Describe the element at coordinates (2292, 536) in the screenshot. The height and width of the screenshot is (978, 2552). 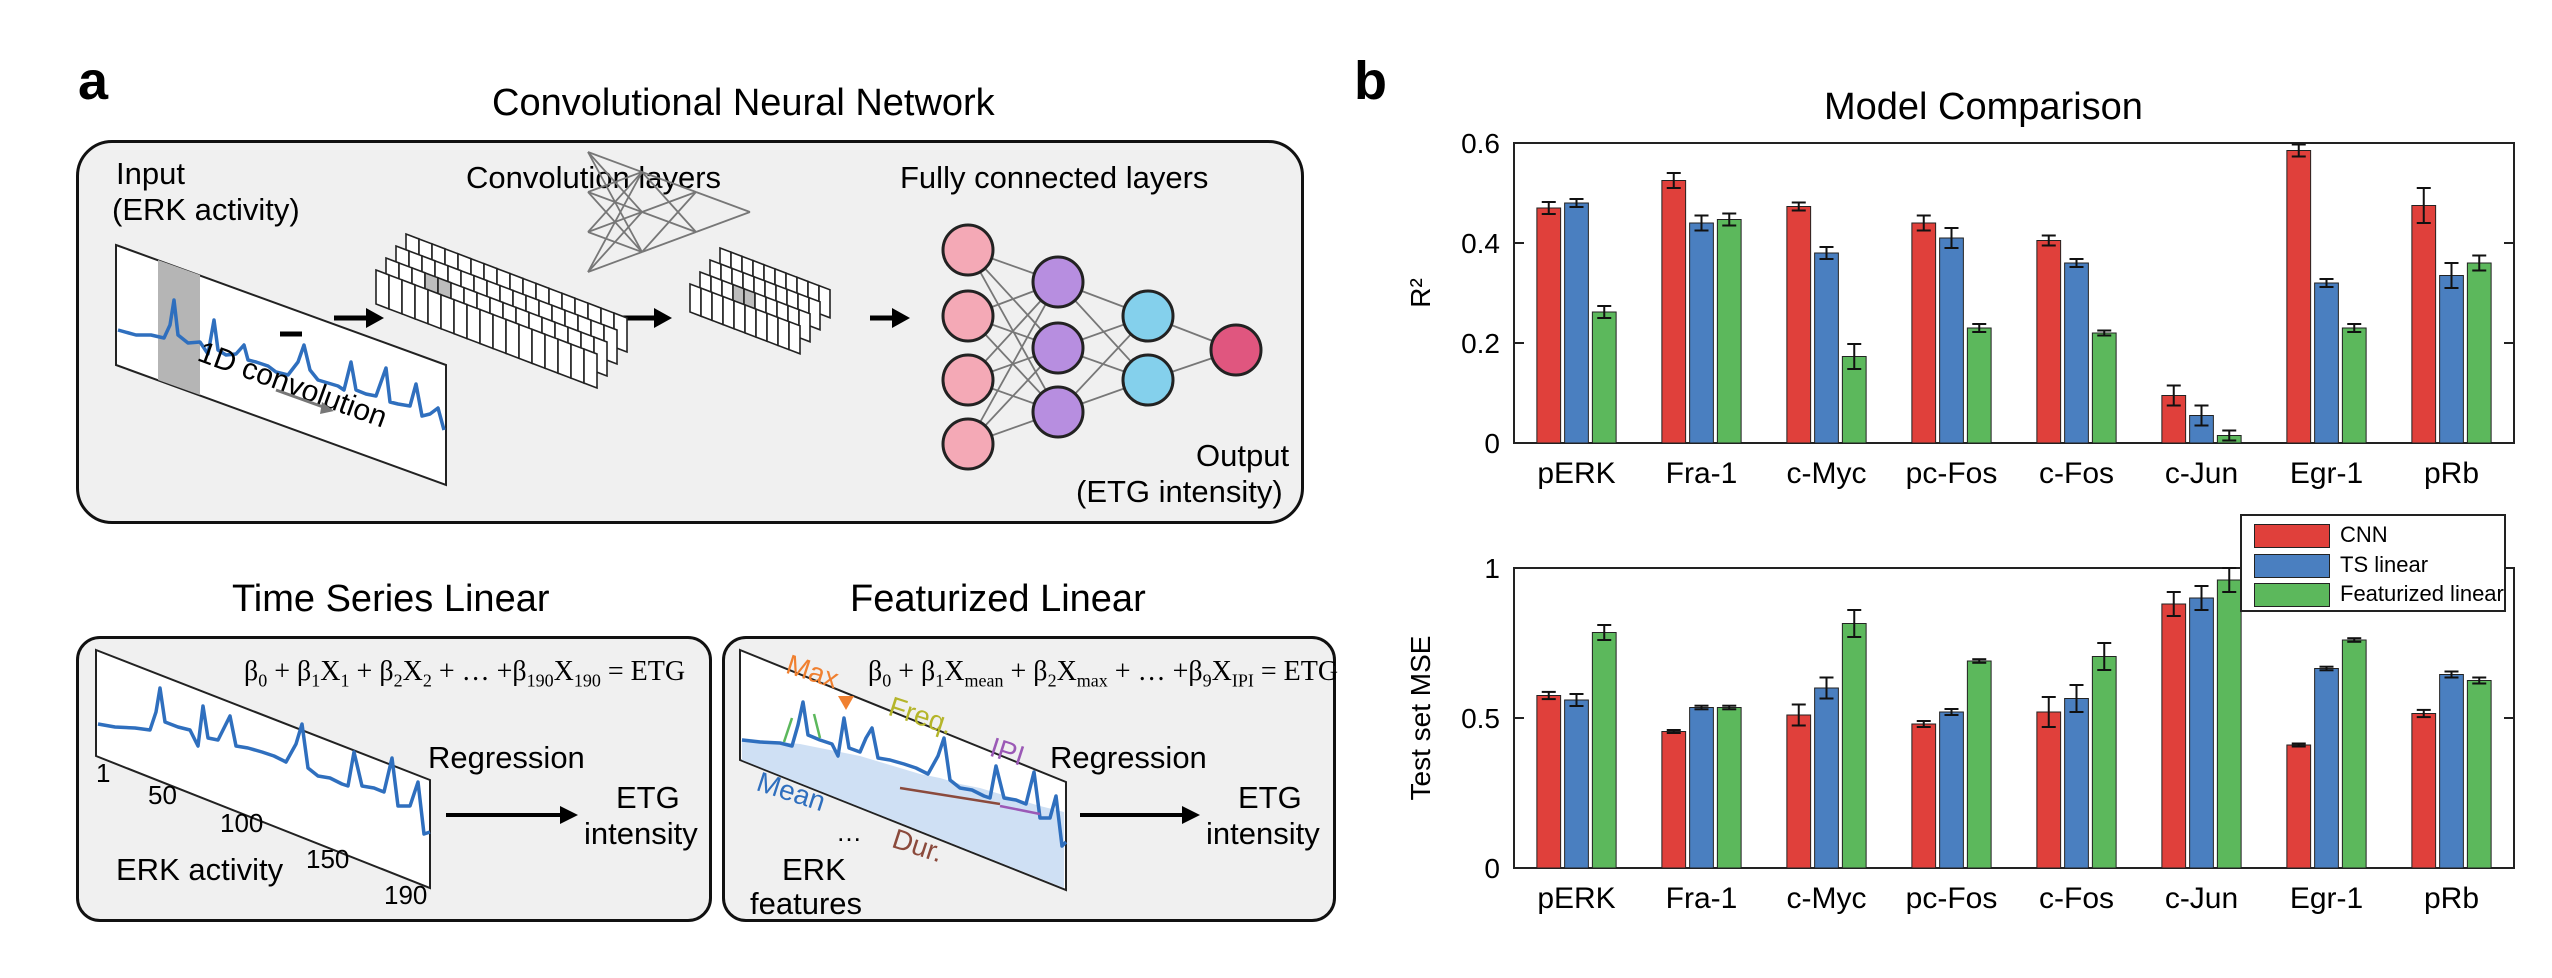
I see `legend-swatch-cnn` at that location.